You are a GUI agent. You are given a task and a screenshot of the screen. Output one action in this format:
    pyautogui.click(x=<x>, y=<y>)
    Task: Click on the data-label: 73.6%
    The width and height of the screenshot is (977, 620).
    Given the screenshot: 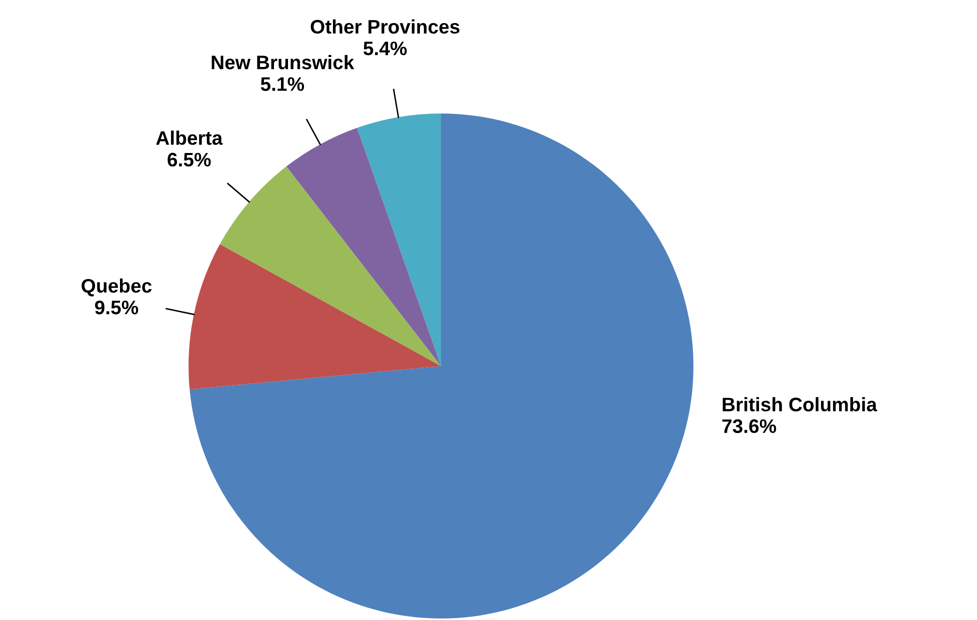 What is the action you would take?
    pyautogui.click(x=749, y=426)
    